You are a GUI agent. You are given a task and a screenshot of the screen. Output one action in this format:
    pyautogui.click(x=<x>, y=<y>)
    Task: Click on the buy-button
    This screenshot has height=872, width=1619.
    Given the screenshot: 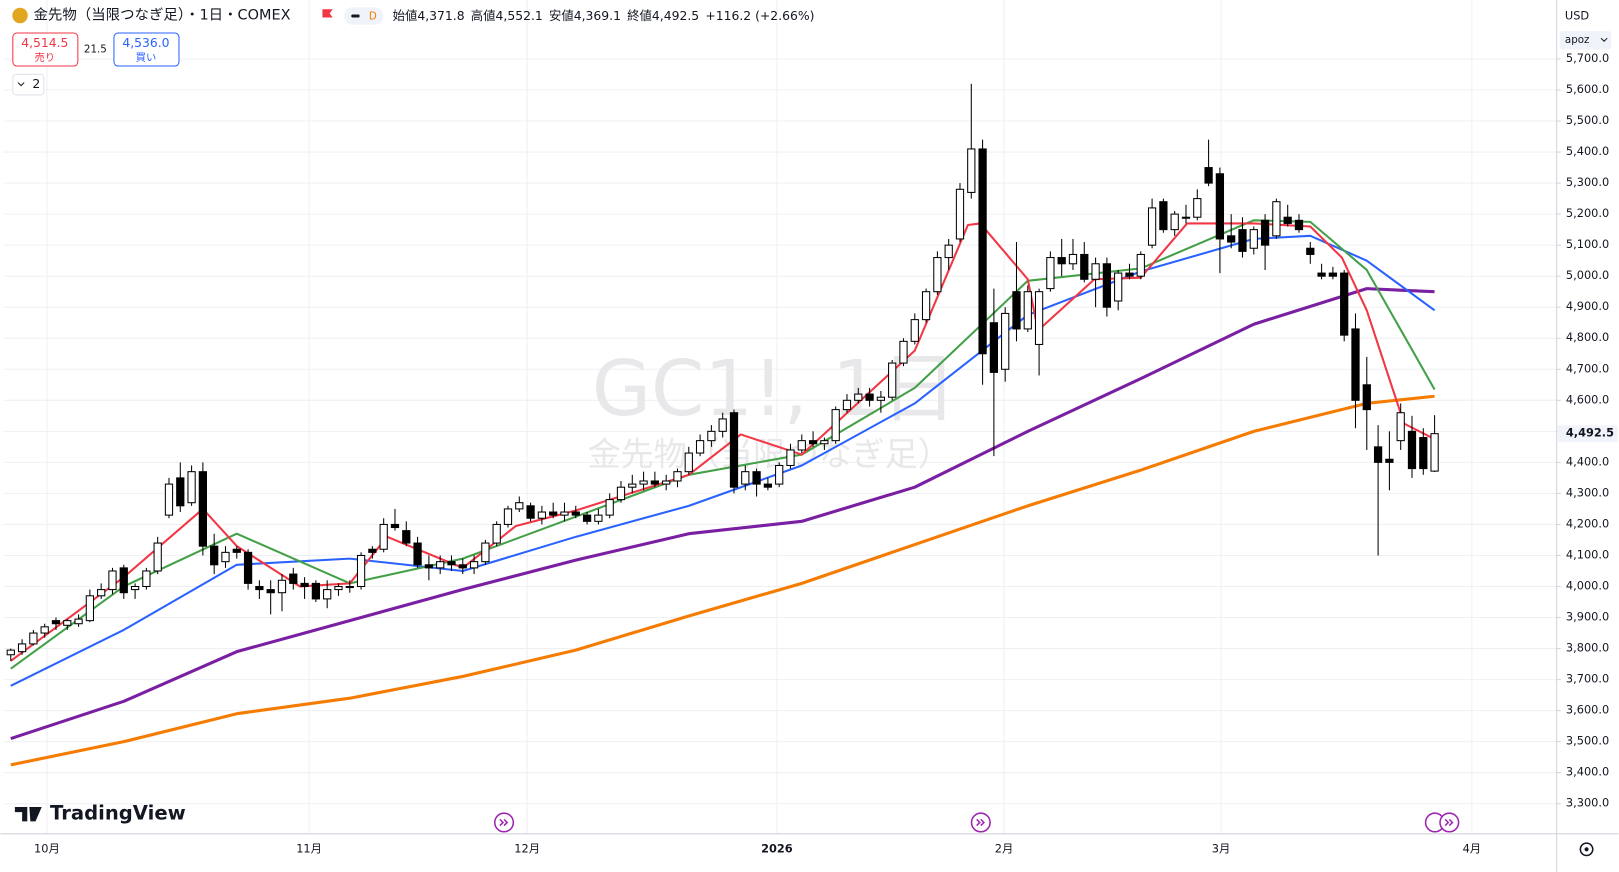 What is the action you would take?
    pyautogui.click(x=146, y=49)
    